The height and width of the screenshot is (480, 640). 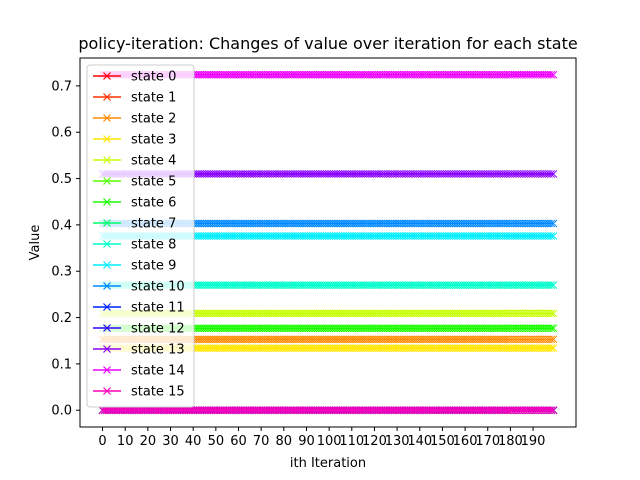 What do you see at coordinates (153, 182) in the screenshot?
I see `legend-label: state 5` at bounding box center [153, 182].